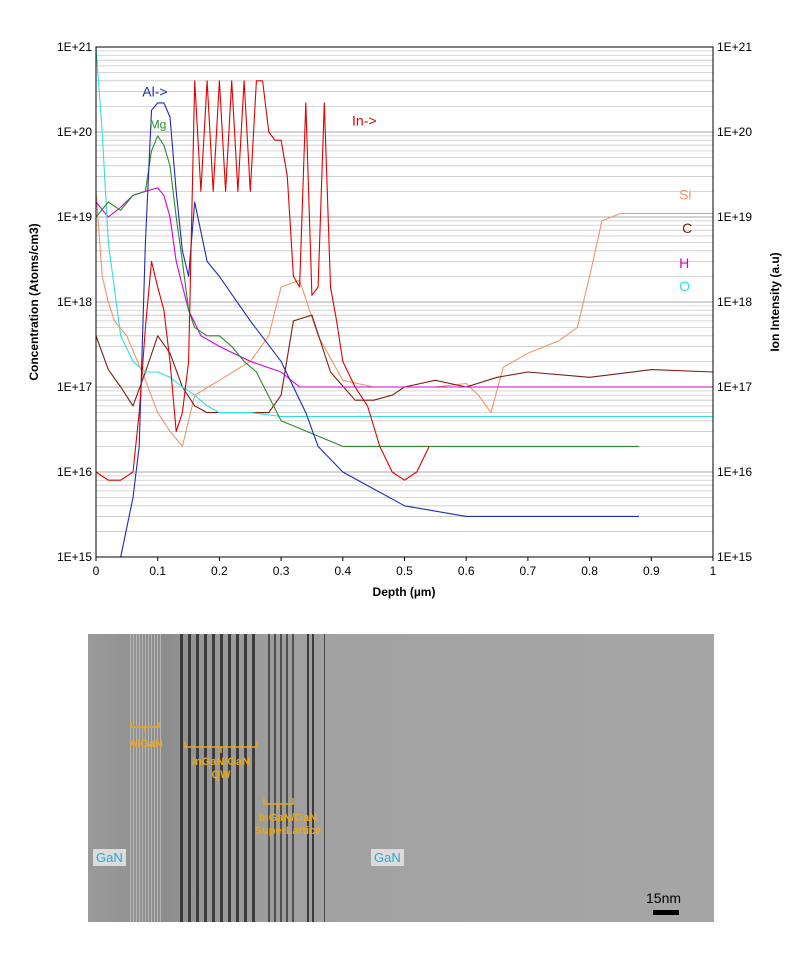 This screenshot has width=800, height=970. Describe the element at coordinates (404, 364) in the screenshot. I see `series-line-c` at that location.